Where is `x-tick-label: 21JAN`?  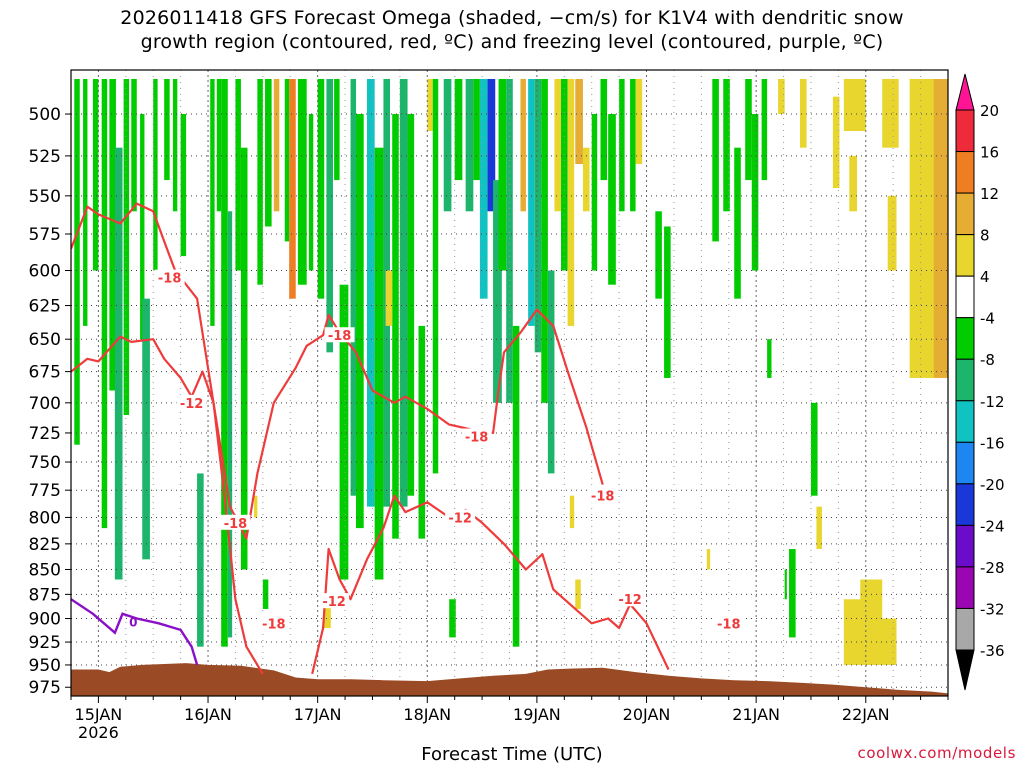
x-tick-label: 21JAN is located at coordinates (756, 714).